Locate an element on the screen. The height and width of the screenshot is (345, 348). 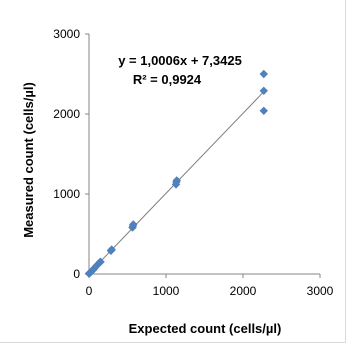
equation-label: y = 1,0006x + 7,3425 is located at coordinates (180, 60).